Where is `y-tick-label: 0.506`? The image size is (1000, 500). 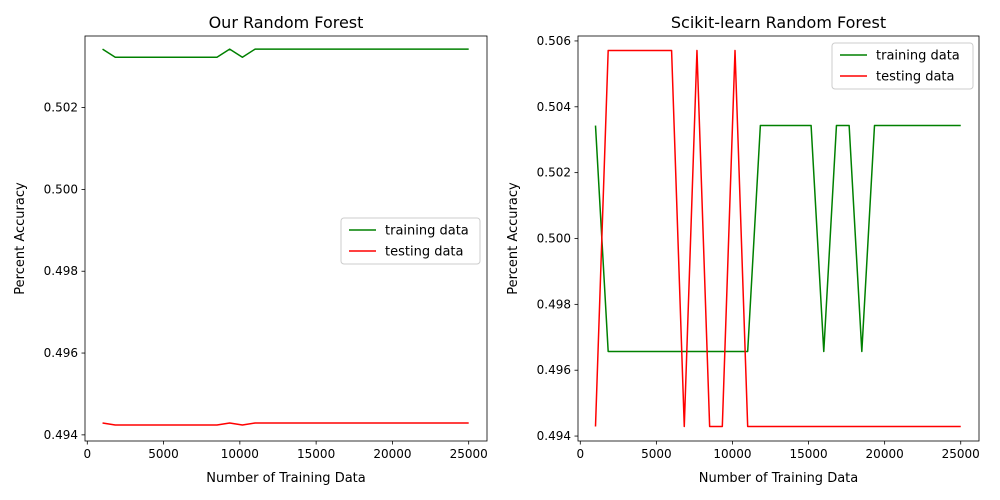
y-tick-label: 0.506 is located at coordinates (554, 41).